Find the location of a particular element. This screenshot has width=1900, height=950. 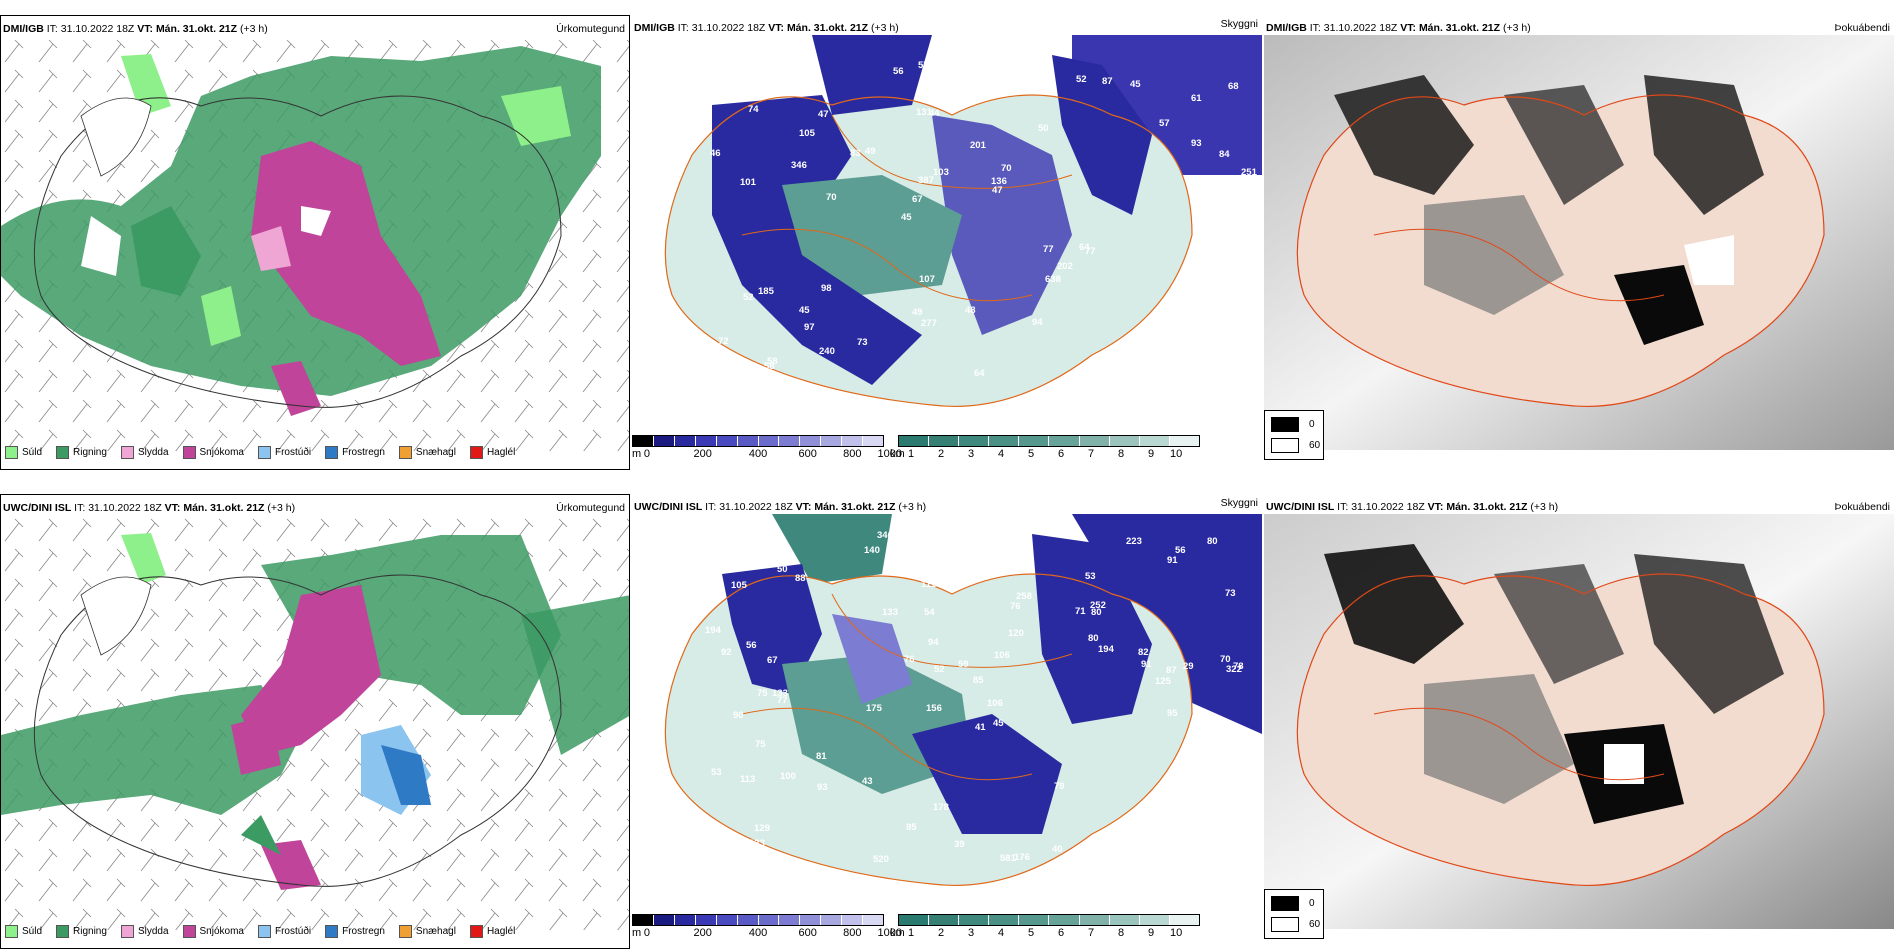

visibility-value-label: 638 is located at coordinates (1053, 279).